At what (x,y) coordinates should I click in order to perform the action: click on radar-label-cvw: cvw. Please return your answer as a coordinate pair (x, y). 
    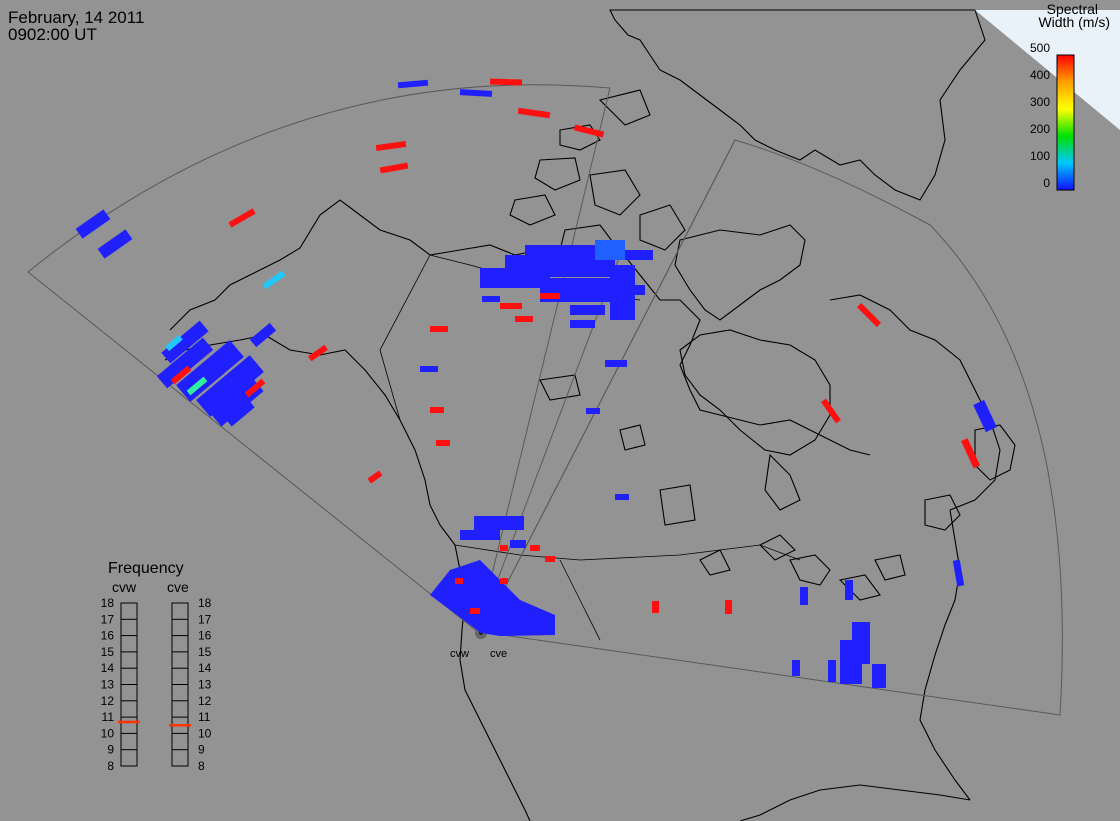
    Looking at the image, I should click on (459, 654).